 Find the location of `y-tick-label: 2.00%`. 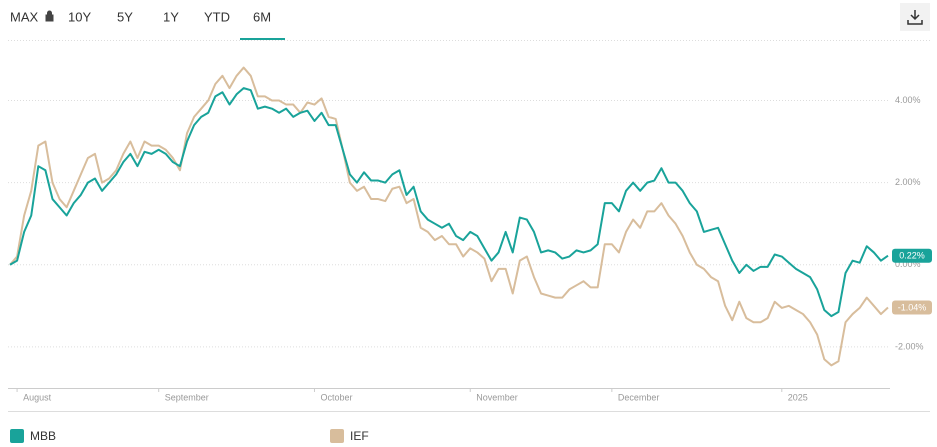

y-tick-label: 2.00% is located at coordinates (908, 182).